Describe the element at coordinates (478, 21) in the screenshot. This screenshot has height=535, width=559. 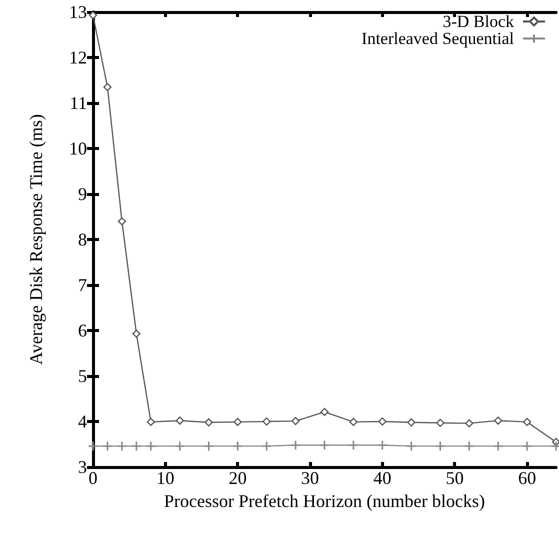
I see `legend-label: 3-D Block` at that location.